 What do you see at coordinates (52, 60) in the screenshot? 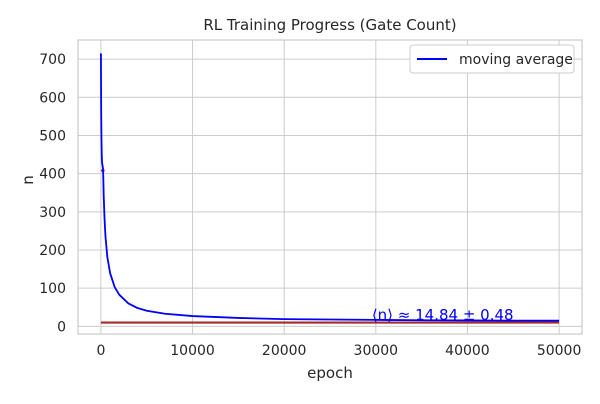
I see `y-tick-label: 700` at bounding box center [52, 60].